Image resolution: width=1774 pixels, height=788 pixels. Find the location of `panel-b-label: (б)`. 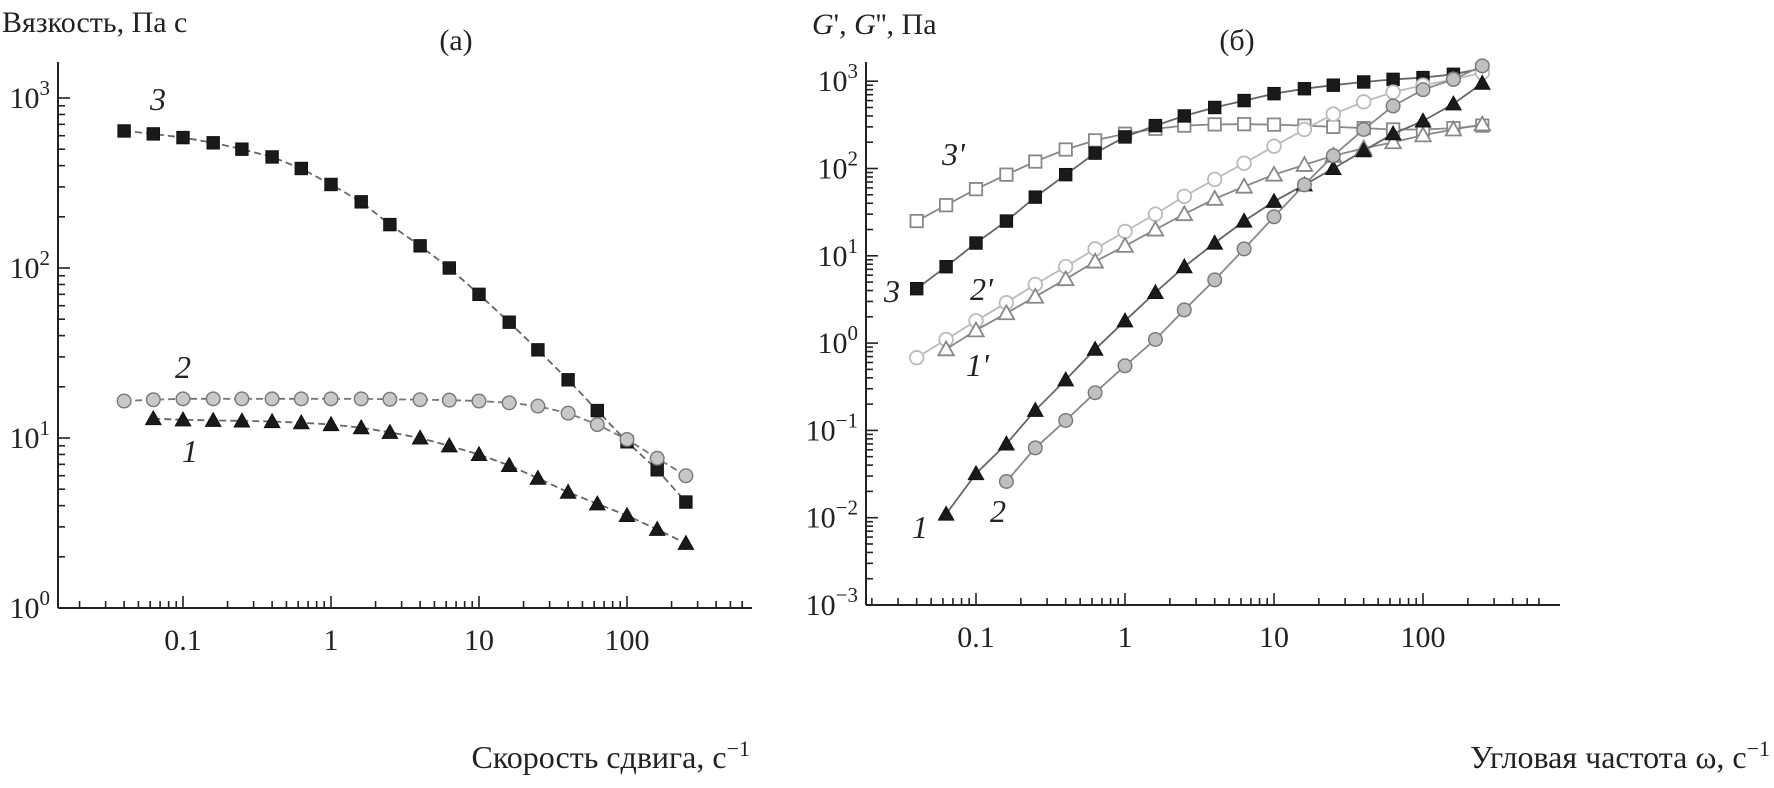

panel-b-label: (б) is located at coordinates (1236, 40).